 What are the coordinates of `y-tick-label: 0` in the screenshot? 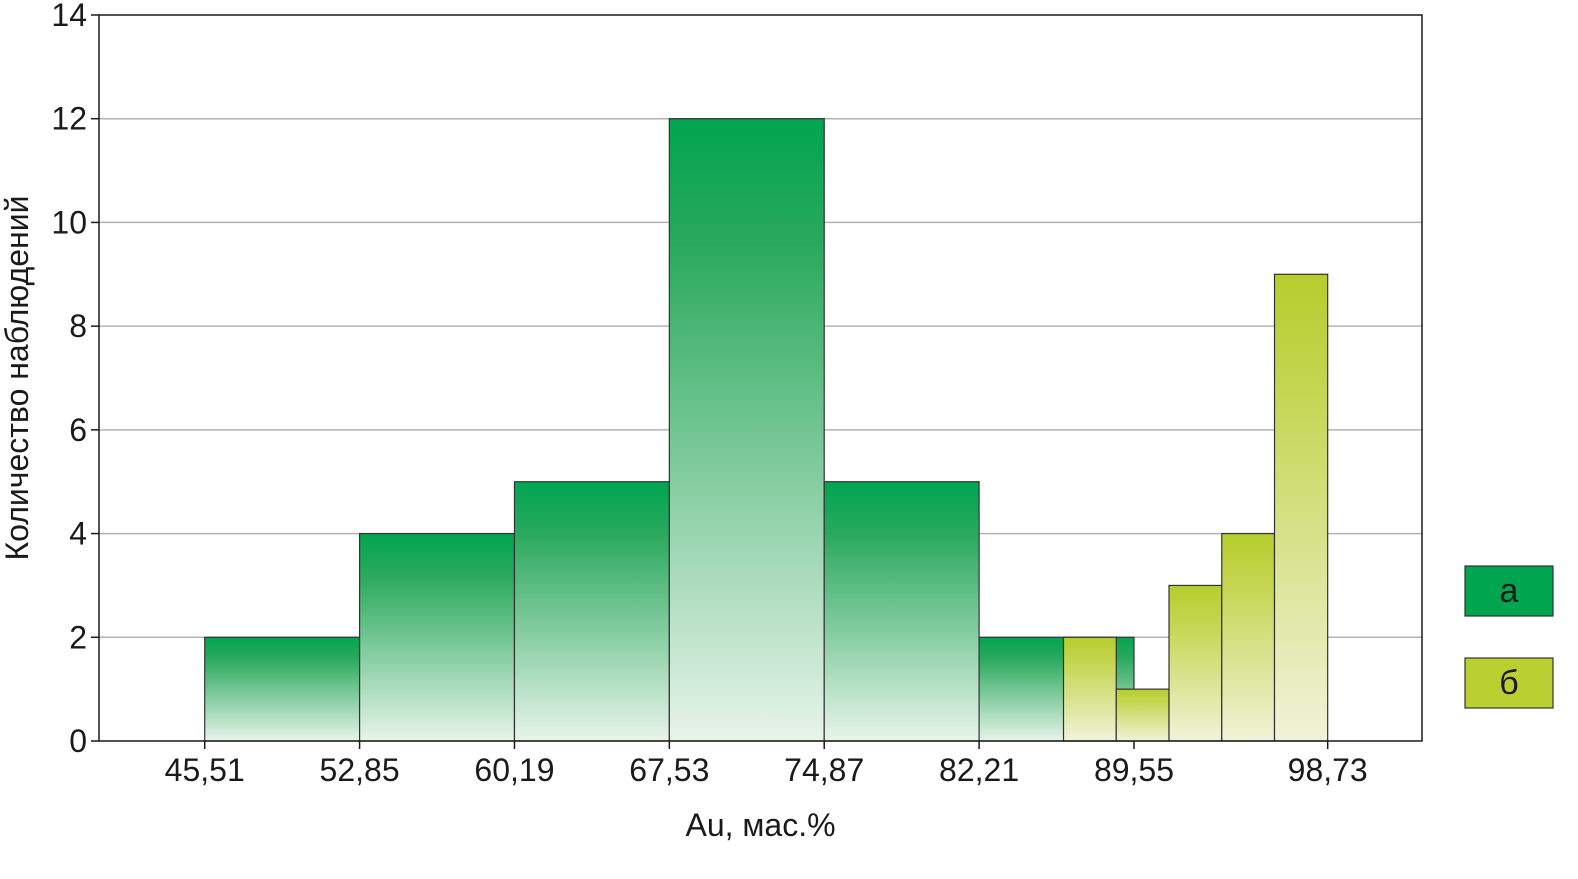 It's located at (78, 741).